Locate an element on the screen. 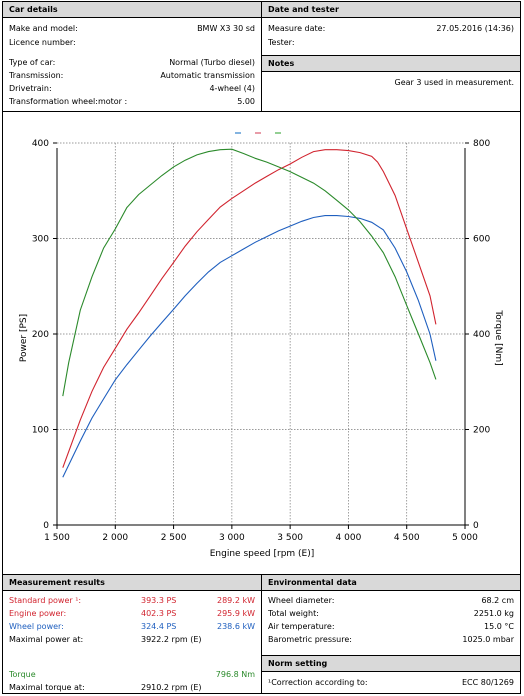 The height and width of the screenshot is (696, 524). wheel-power-row: Wheel power: 324.4 PS 238.6 kW is located at coordinates (132, 626).